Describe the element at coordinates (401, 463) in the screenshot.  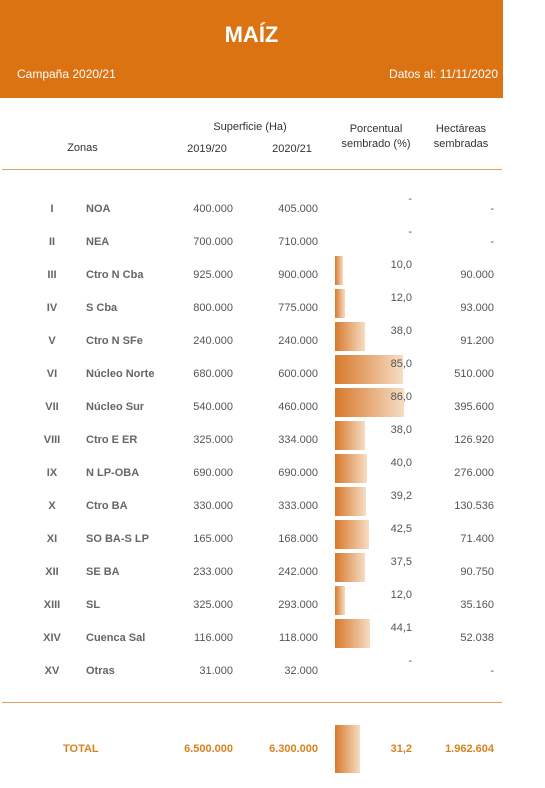
I see `percent-sown: 40,0` at that location.